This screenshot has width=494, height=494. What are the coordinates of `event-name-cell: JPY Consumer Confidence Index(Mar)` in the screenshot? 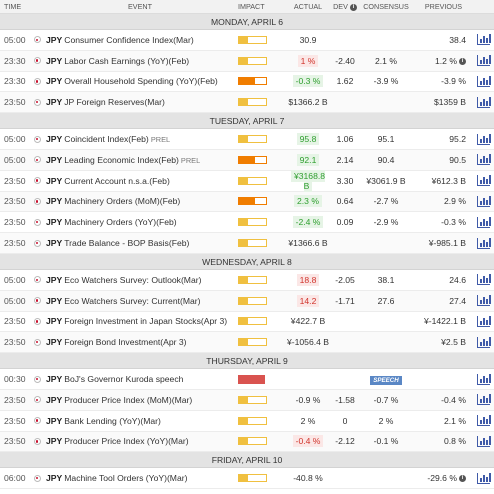 It's located at (140, 40).